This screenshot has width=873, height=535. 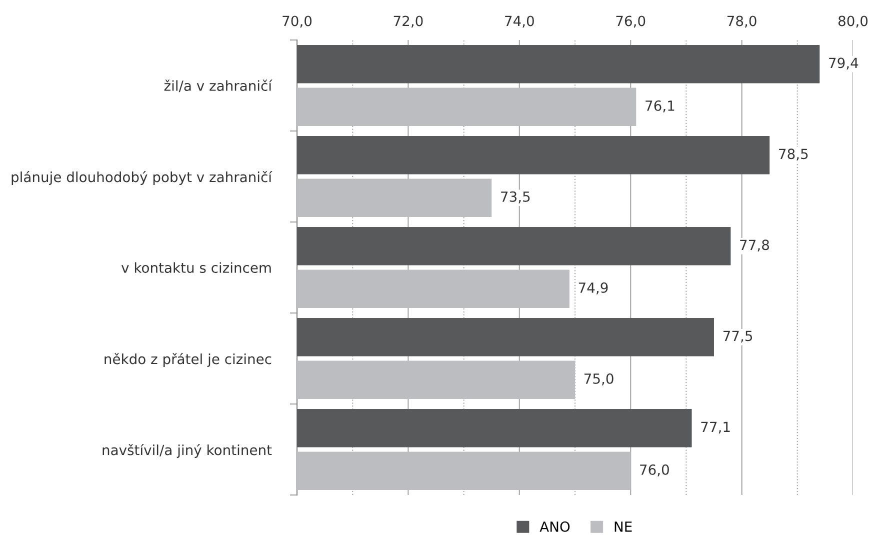 I want to click on x-tick-label: 74,0, so click(x=519, y=22).